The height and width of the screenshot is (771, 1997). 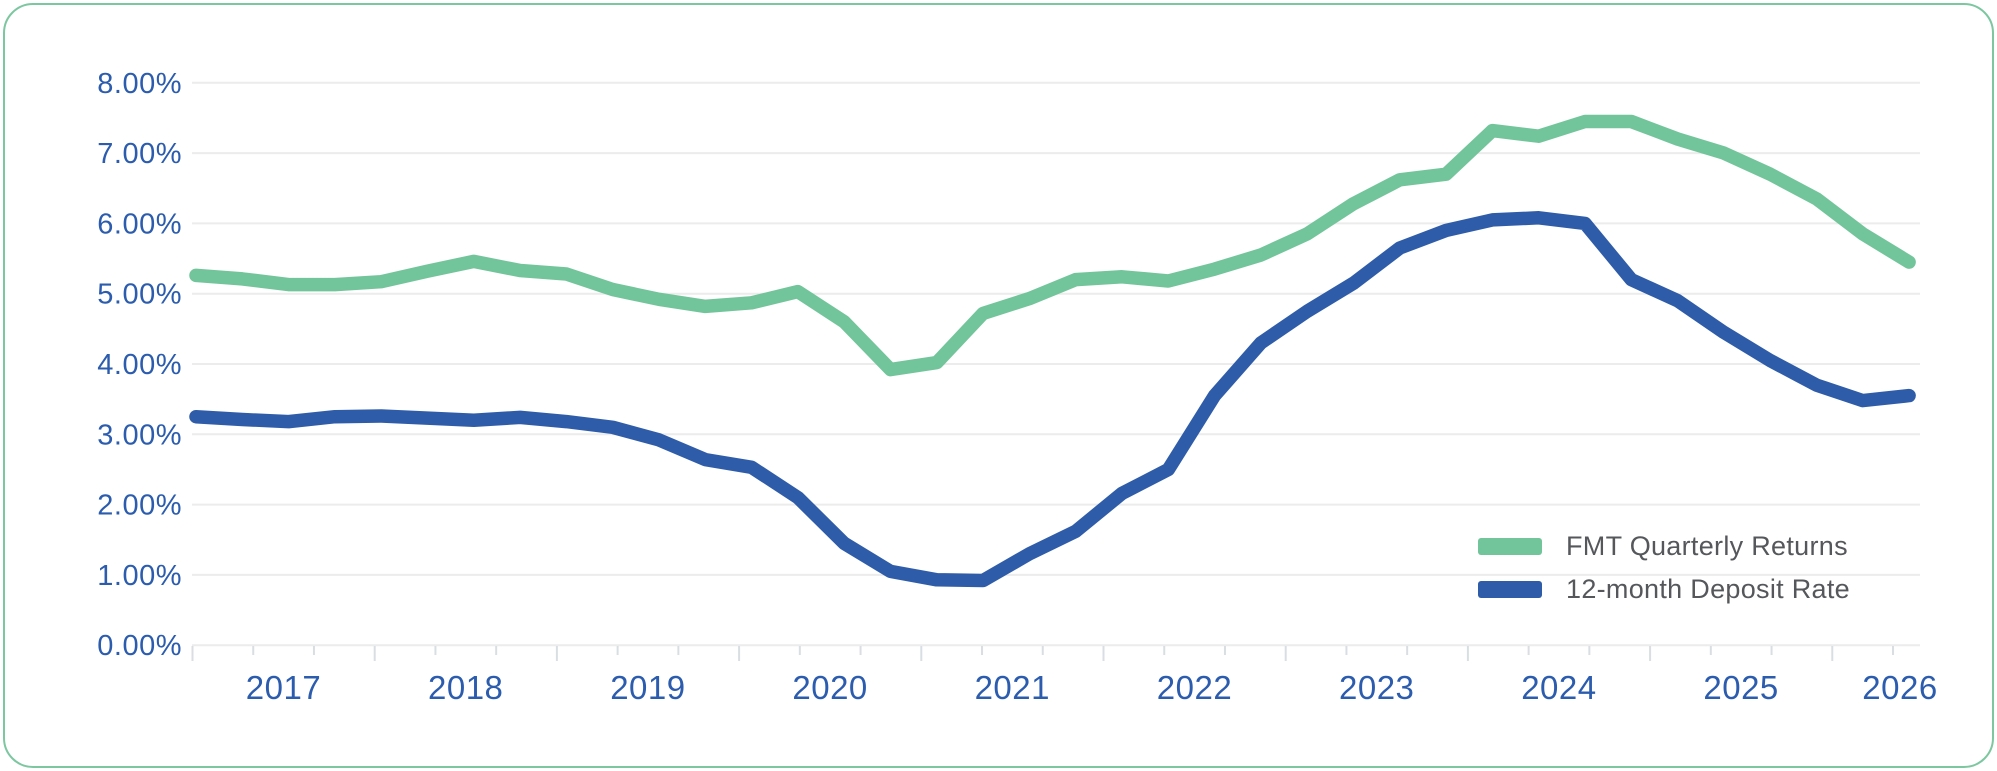 I want to click on x-axis-label-2020: 2020, so click(x=829, y=687).